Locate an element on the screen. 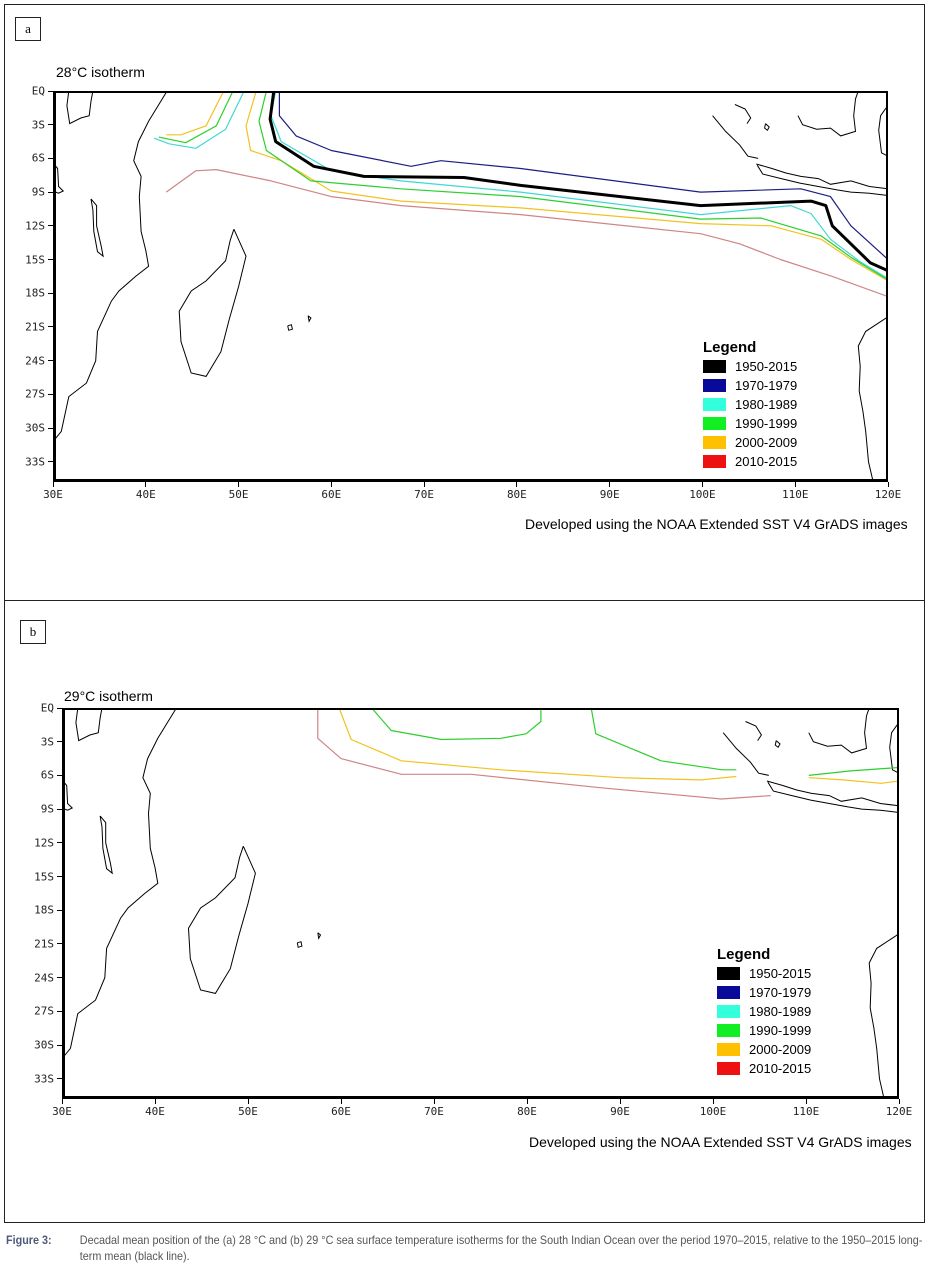 This screenshot has width=939, height=1278. y-tick-label: 9S is located at coordinates (38, 192).